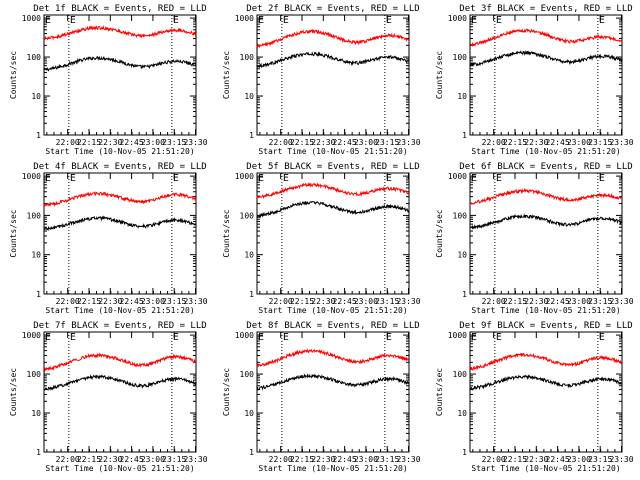 Image resolution: width=640 pixels, height=480 pixels. What do you see at coordinates (332, 167) in the screenshot?
I see `panel-title: Det 5f BLACK = Events, RED = LLD` at bounding box center [332, 167].